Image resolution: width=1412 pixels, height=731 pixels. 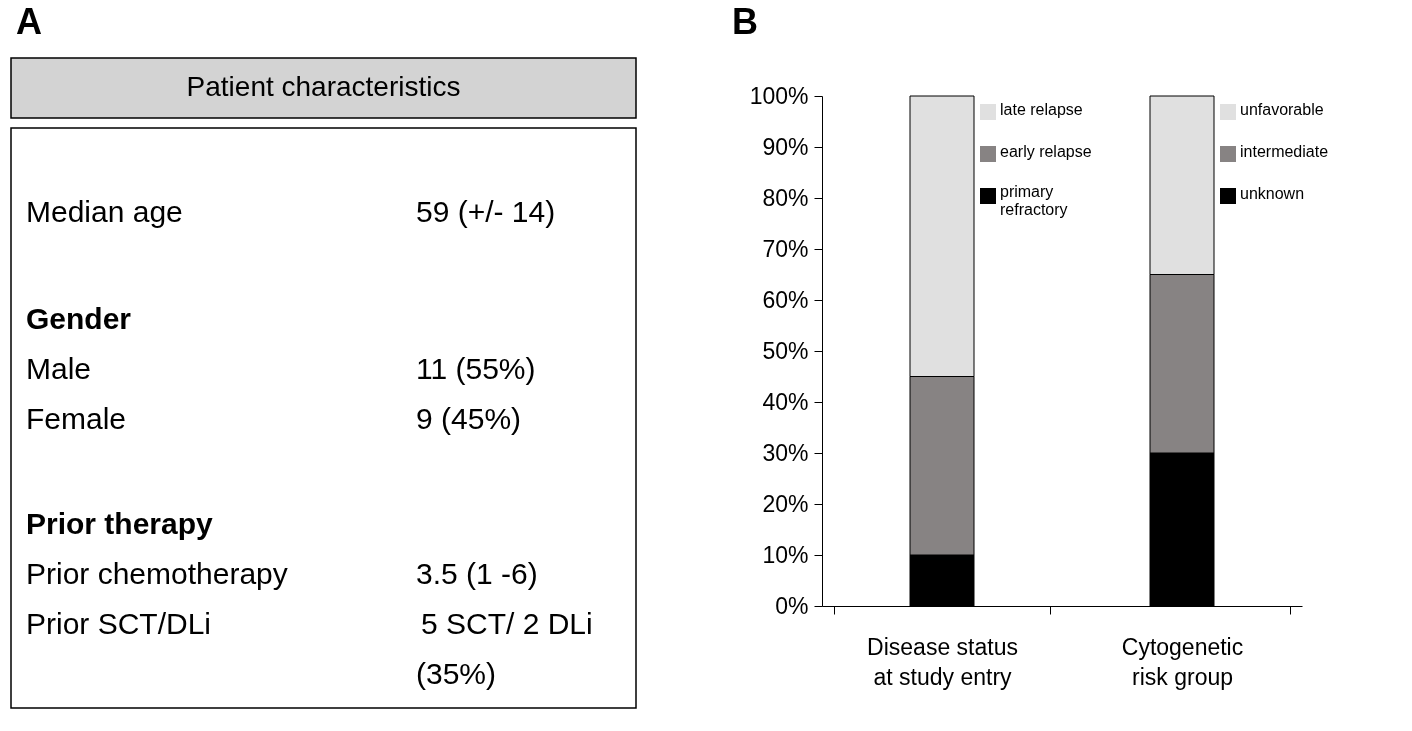 I want to click on text: Prior chemotherapy, so click(x=157, y=573).